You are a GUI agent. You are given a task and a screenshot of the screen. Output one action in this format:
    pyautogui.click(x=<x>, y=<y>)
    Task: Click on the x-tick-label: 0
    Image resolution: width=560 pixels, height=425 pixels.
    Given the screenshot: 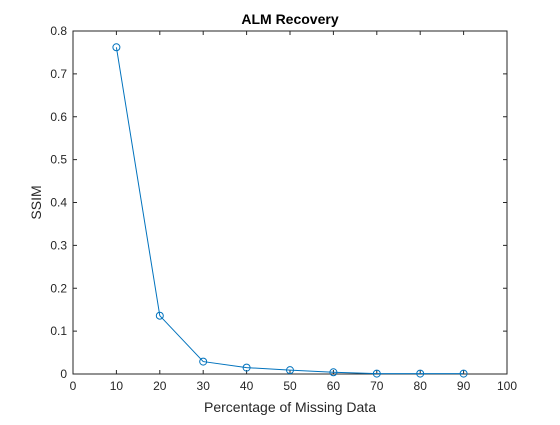 What is the action you would take?
    pyautogui.click(x=73, y=386)
    